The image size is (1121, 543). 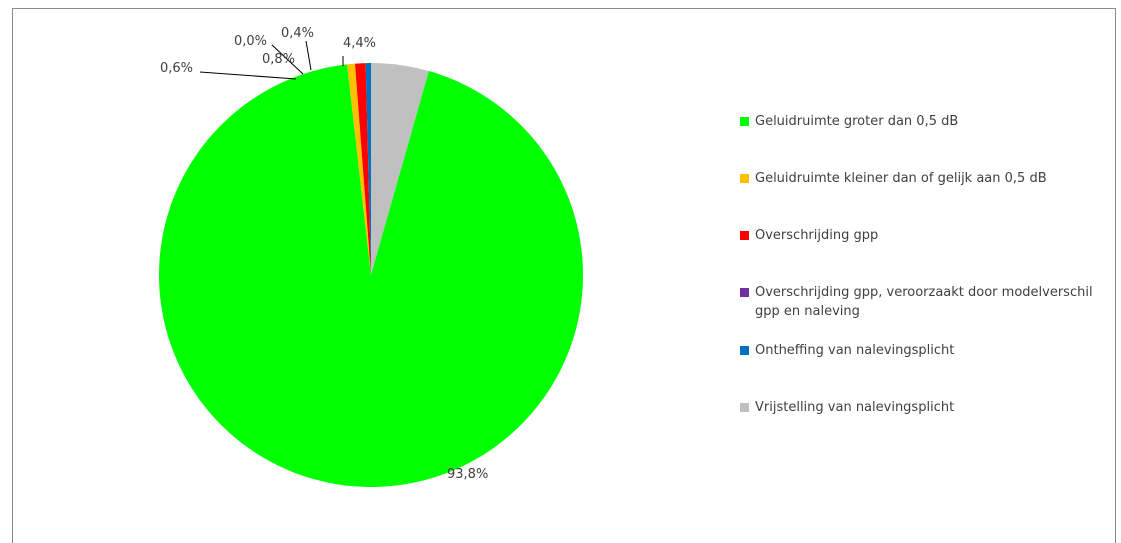 I want to click on legend-label: Vrijstelling van nalevingsplicht, so click(x=855, y=407).